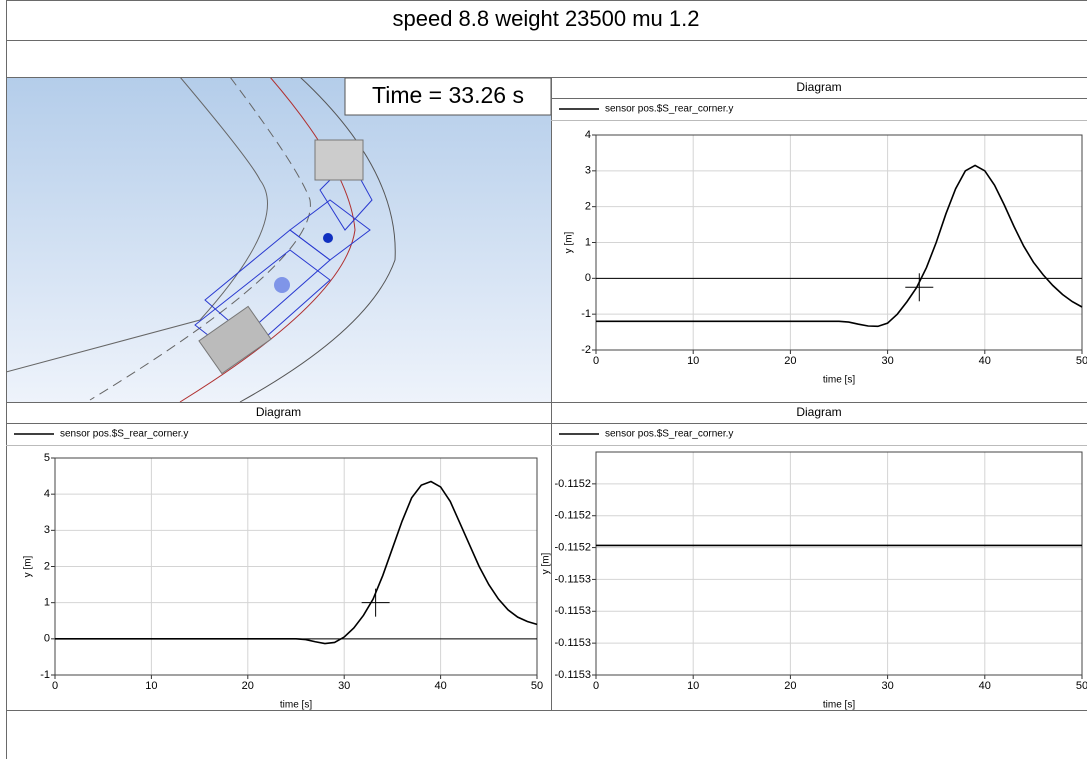  I want to click on time-label: Time = 33.26 s, so click(448, 95).